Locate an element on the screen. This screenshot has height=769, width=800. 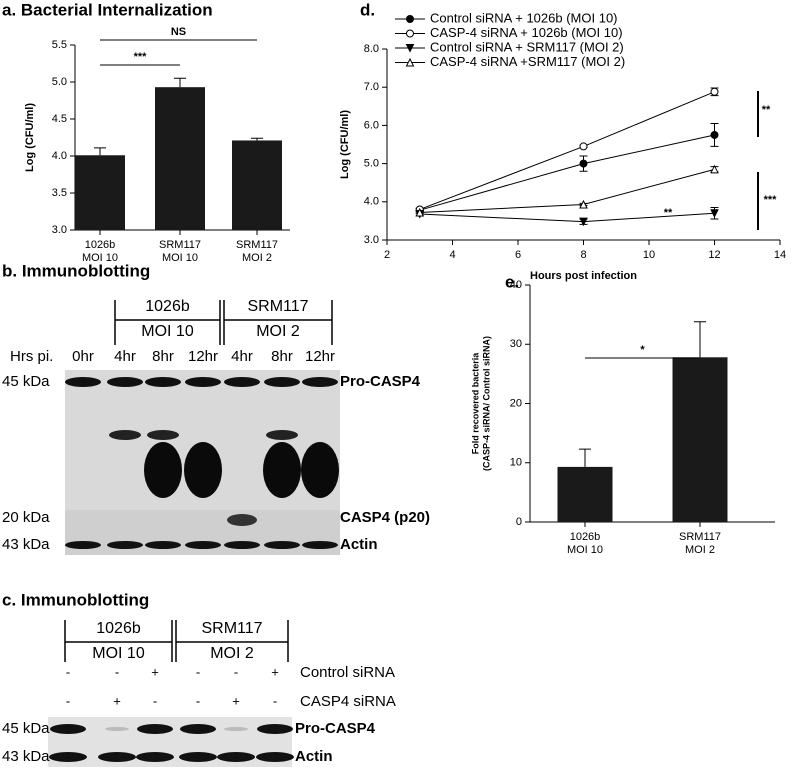
x-tick-label: 4 is located at coordinates (452, 255).